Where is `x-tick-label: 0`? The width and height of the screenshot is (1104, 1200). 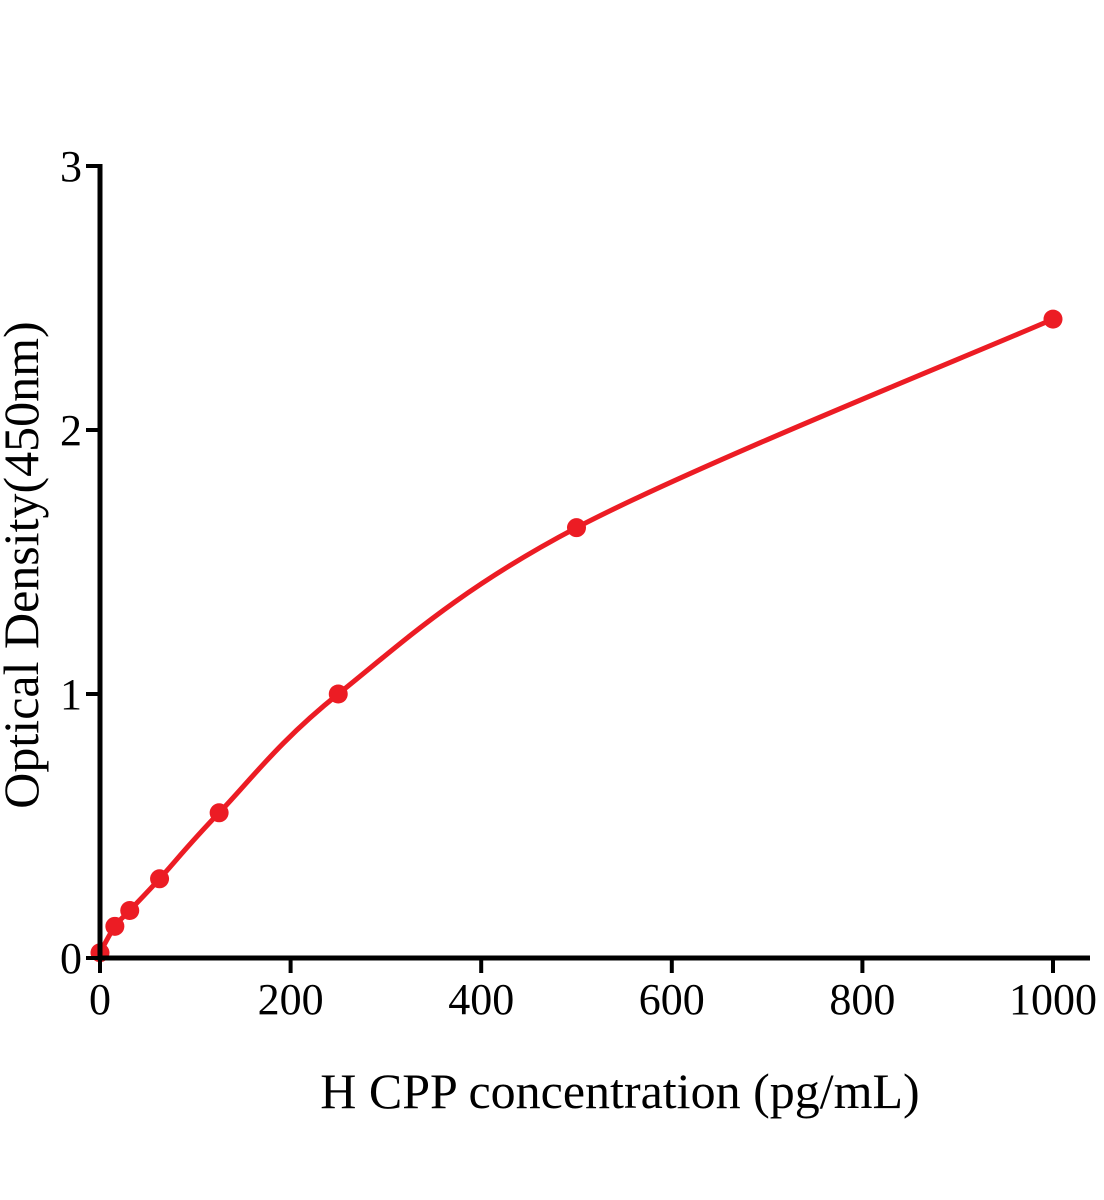 x-tick-label: 0 is located at coordinates (100, 999).